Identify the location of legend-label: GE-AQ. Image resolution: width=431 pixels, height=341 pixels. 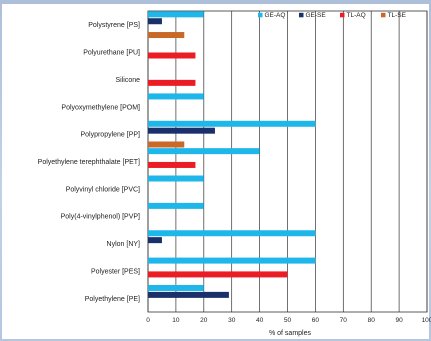
(275, 15).